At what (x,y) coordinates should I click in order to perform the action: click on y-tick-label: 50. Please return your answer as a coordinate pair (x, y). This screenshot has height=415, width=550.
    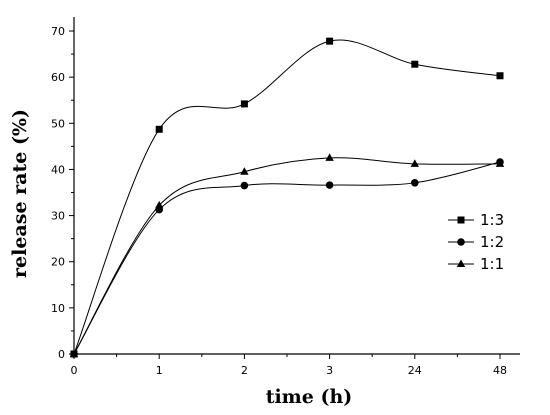
    Looking at the image, I should click on (58, 123).